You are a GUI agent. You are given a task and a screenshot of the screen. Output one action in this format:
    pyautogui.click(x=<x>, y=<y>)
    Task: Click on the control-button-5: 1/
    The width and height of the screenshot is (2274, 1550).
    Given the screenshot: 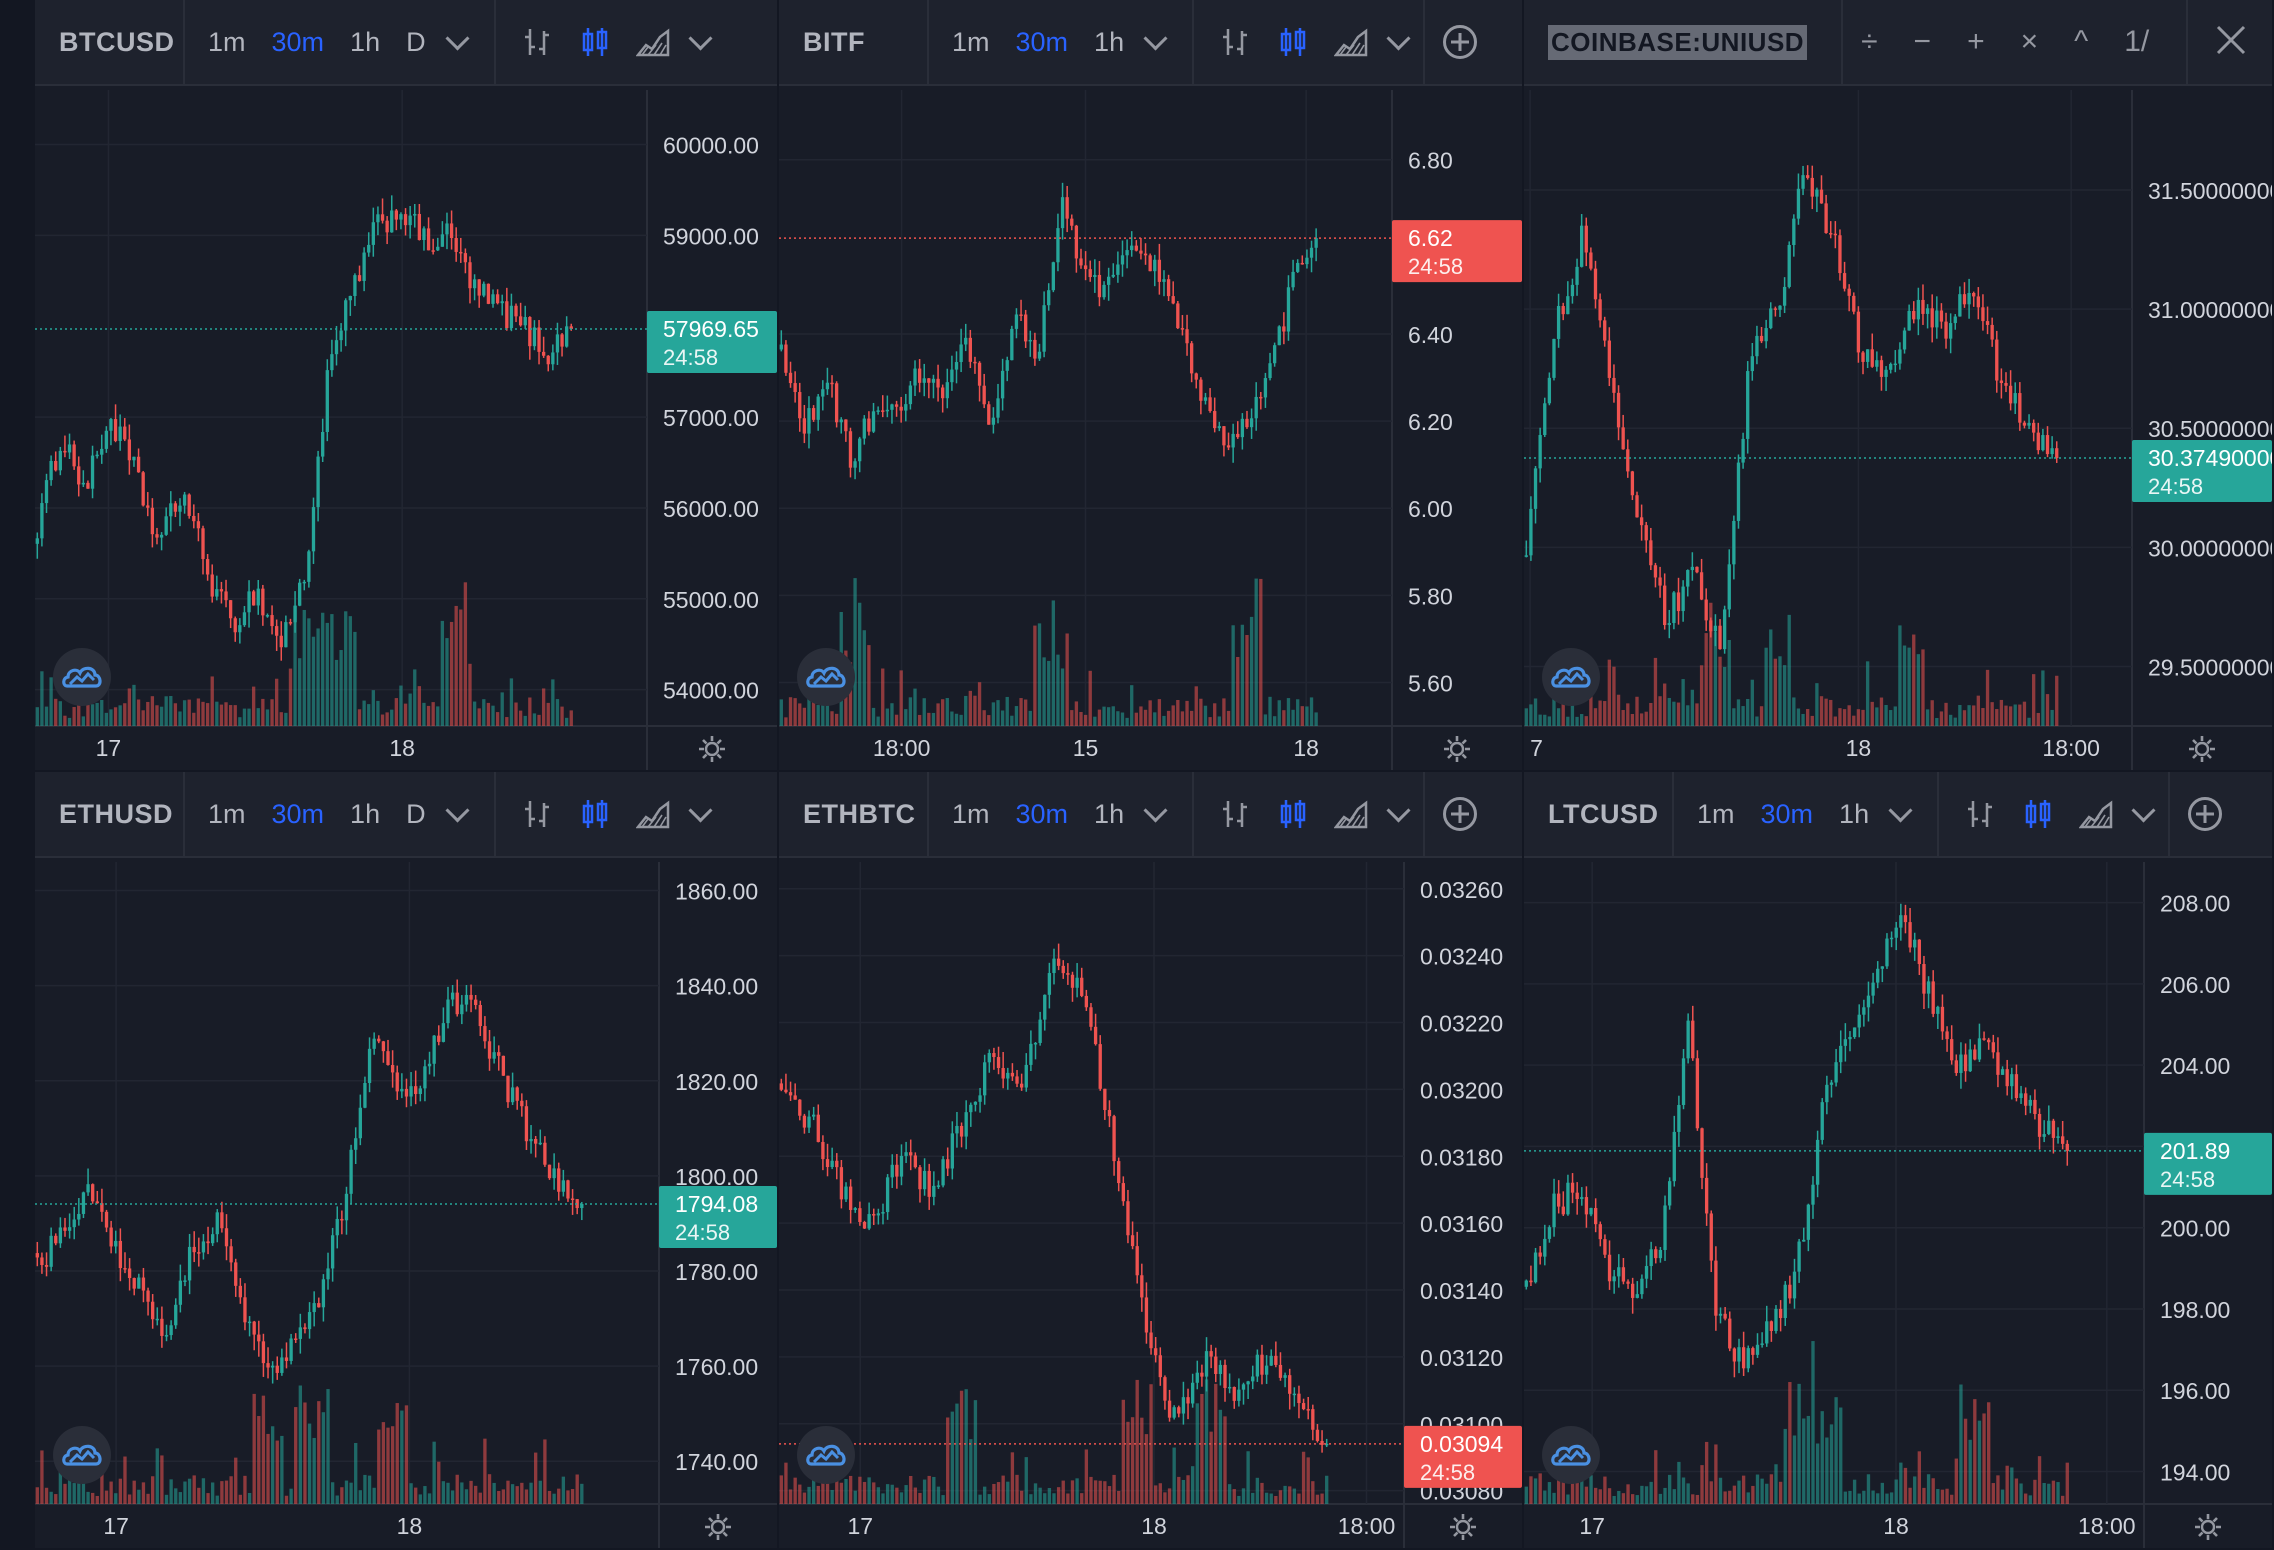 What is the action you would take?
    pyautogui.click(x=2137, y=41)
    